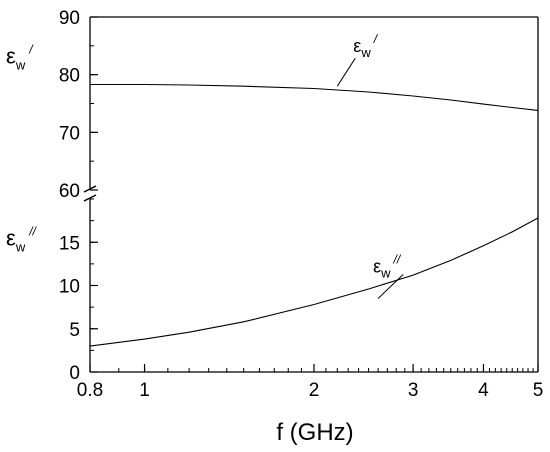 The width and height of the screenshot is (550, 452). What do you see at coordinates (69, 191) in the screenshot?
I see `y-tick-label: 60` at bounding box center [69, 191].